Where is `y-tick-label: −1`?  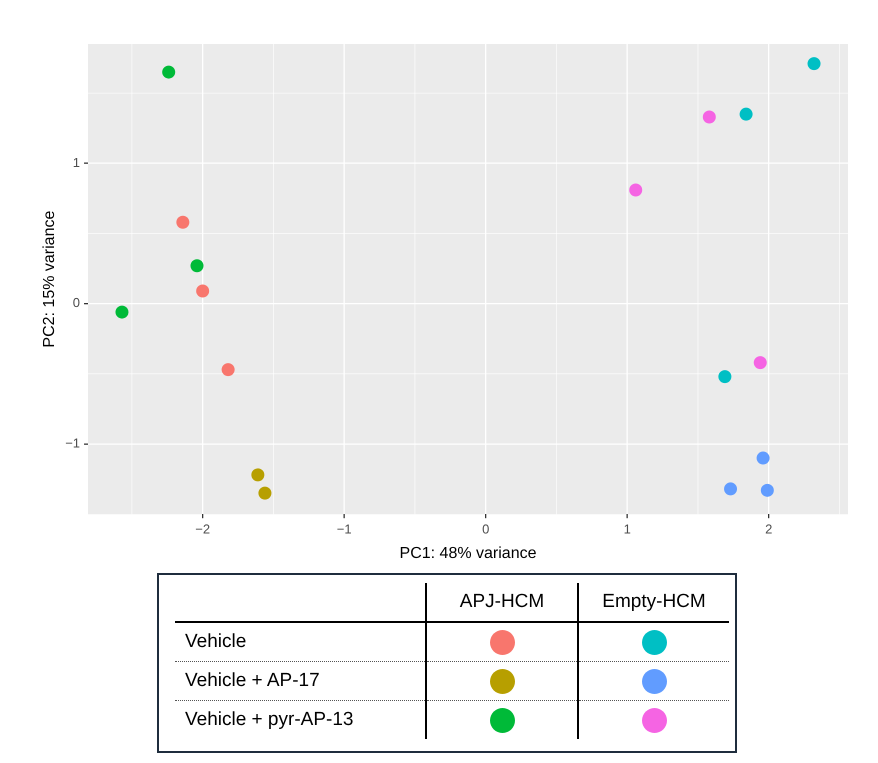
y-tick-label: −1 is located at coordinates (72, 443).